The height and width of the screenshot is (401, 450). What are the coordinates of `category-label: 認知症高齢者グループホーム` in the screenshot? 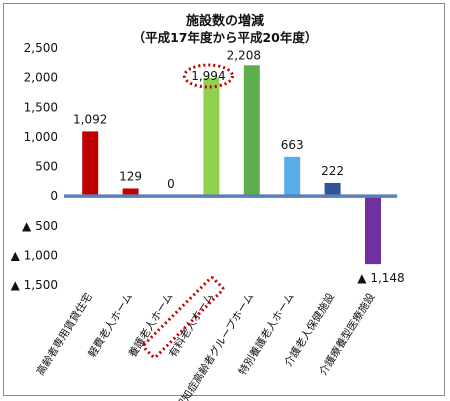 It's located at (214, 346).